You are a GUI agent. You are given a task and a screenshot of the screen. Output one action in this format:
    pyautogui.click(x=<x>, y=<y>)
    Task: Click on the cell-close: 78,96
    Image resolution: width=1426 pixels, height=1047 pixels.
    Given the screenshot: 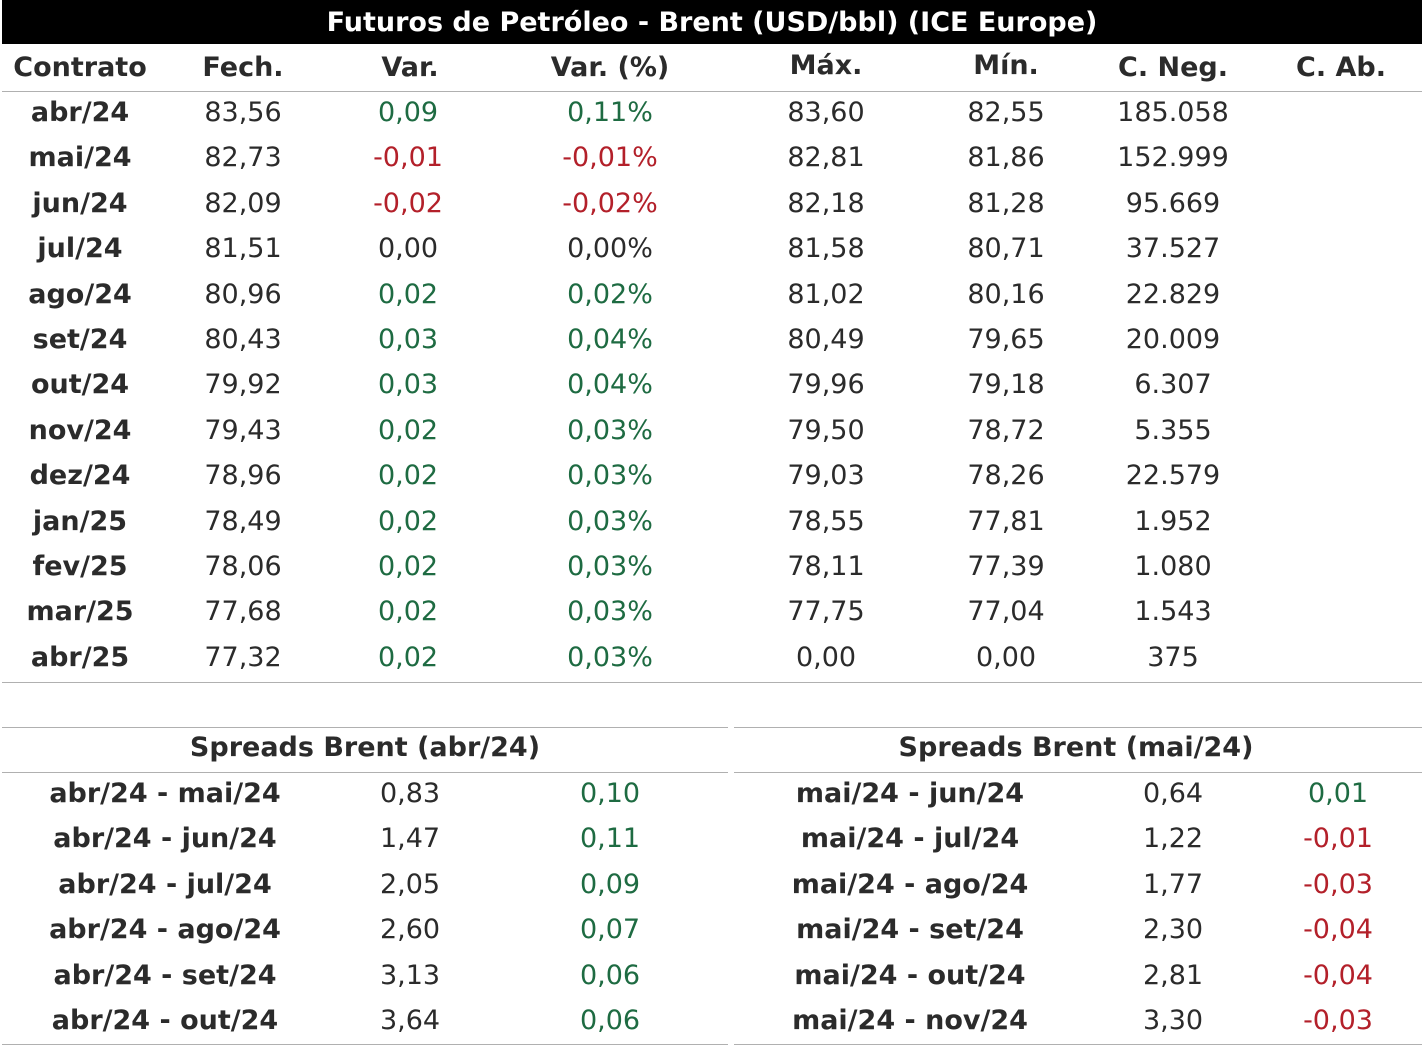 What is the action you would take?
    pyautogui.click(x=243, y=476)
    